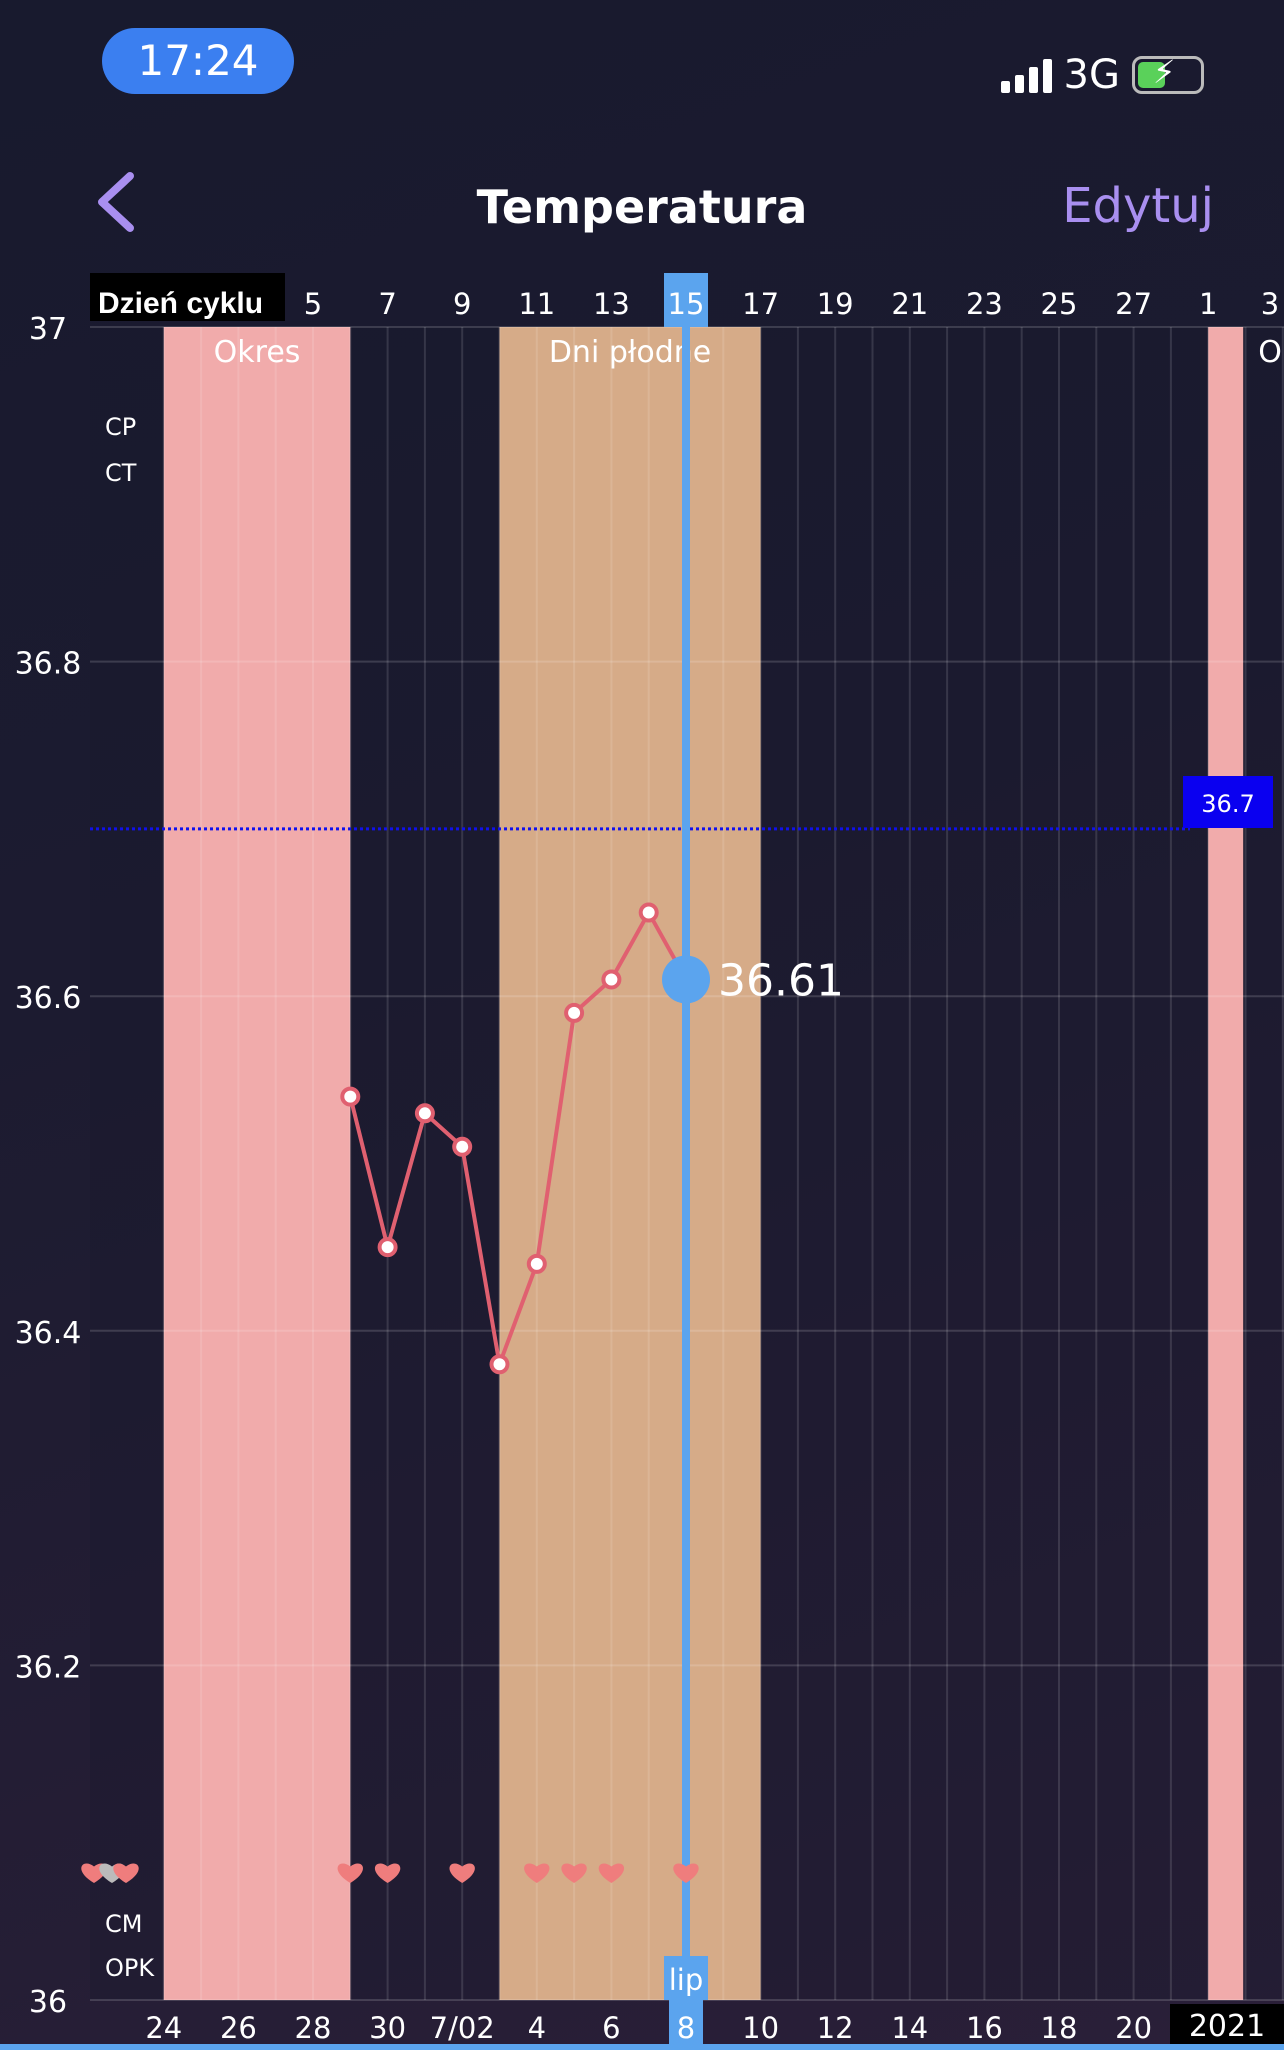  I want to click on y-tick-label: 36.8, so click(48, 664).